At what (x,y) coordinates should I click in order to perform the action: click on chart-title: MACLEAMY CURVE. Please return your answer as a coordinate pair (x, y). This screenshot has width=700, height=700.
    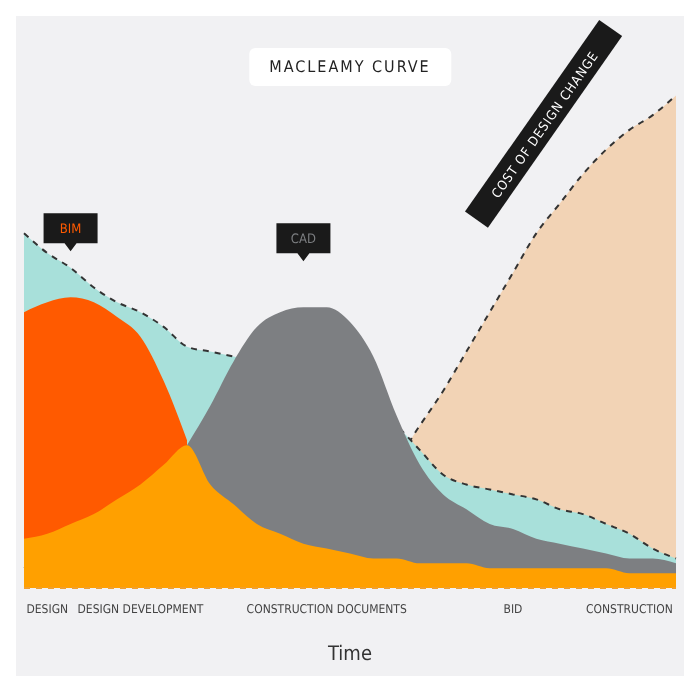
    Looking at the image, I should click on (350, 67).